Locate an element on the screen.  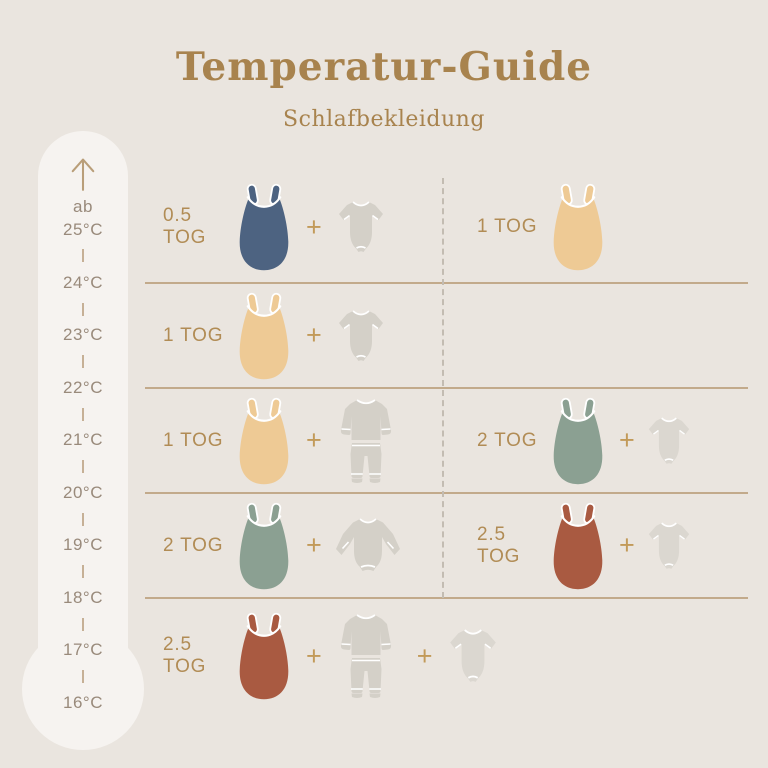
row-19c-left: 2 TOG + is located at coordinates (294, 545).